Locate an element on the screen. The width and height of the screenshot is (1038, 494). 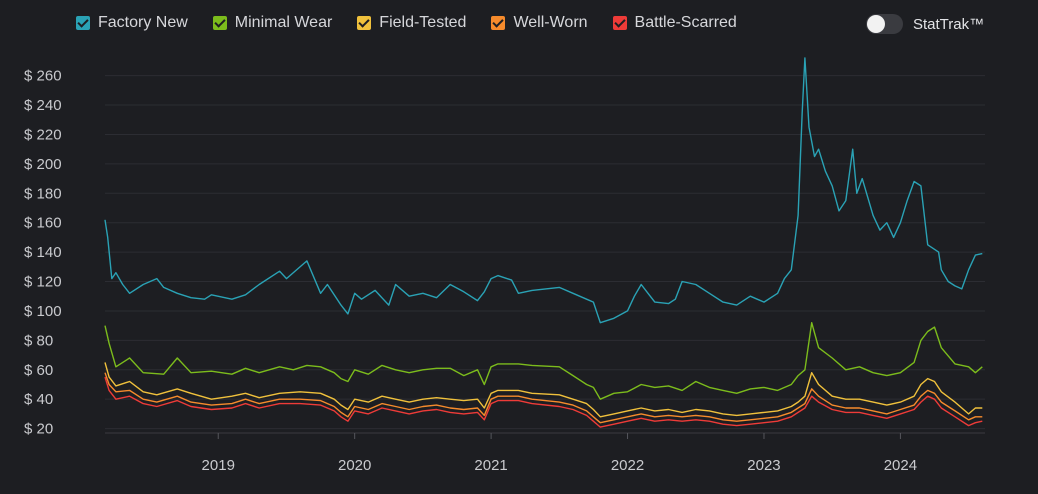
stattrak-toggle: StatTrak™ is located at coordinates (925, 24).